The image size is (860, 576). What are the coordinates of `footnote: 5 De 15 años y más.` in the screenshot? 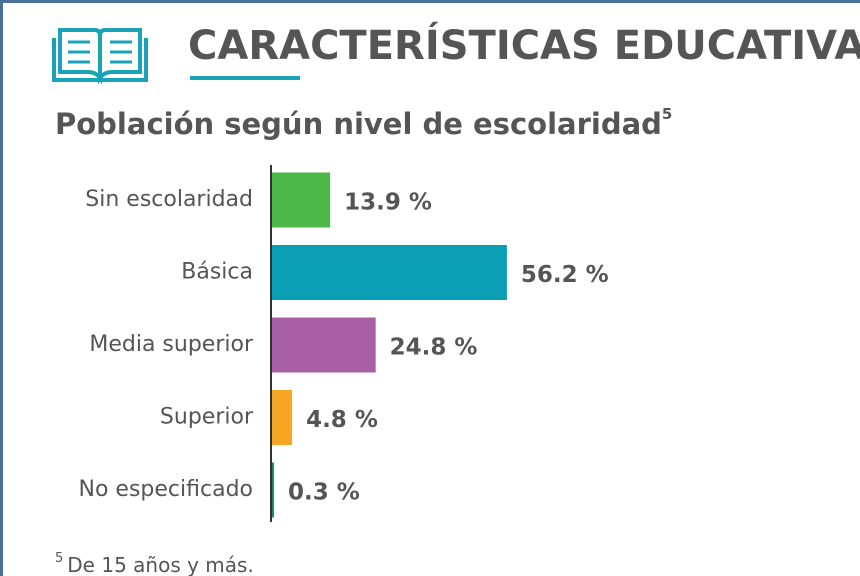 It's located at (154, 563).